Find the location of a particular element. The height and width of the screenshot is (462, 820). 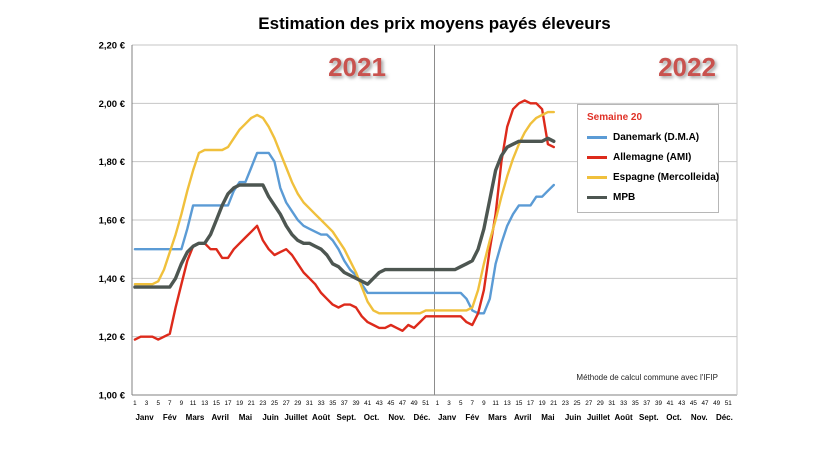

legend-item-label: MPB is located at coordinates (624, 197).